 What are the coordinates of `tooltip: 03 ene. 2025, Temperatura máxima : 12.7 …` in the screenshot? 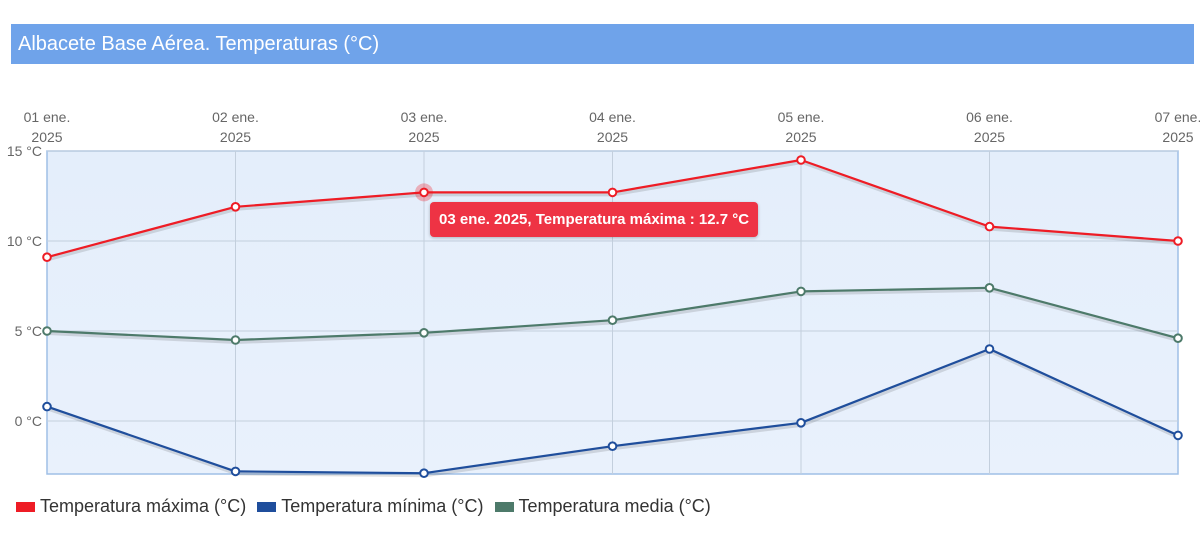 It's located at (594, 219).